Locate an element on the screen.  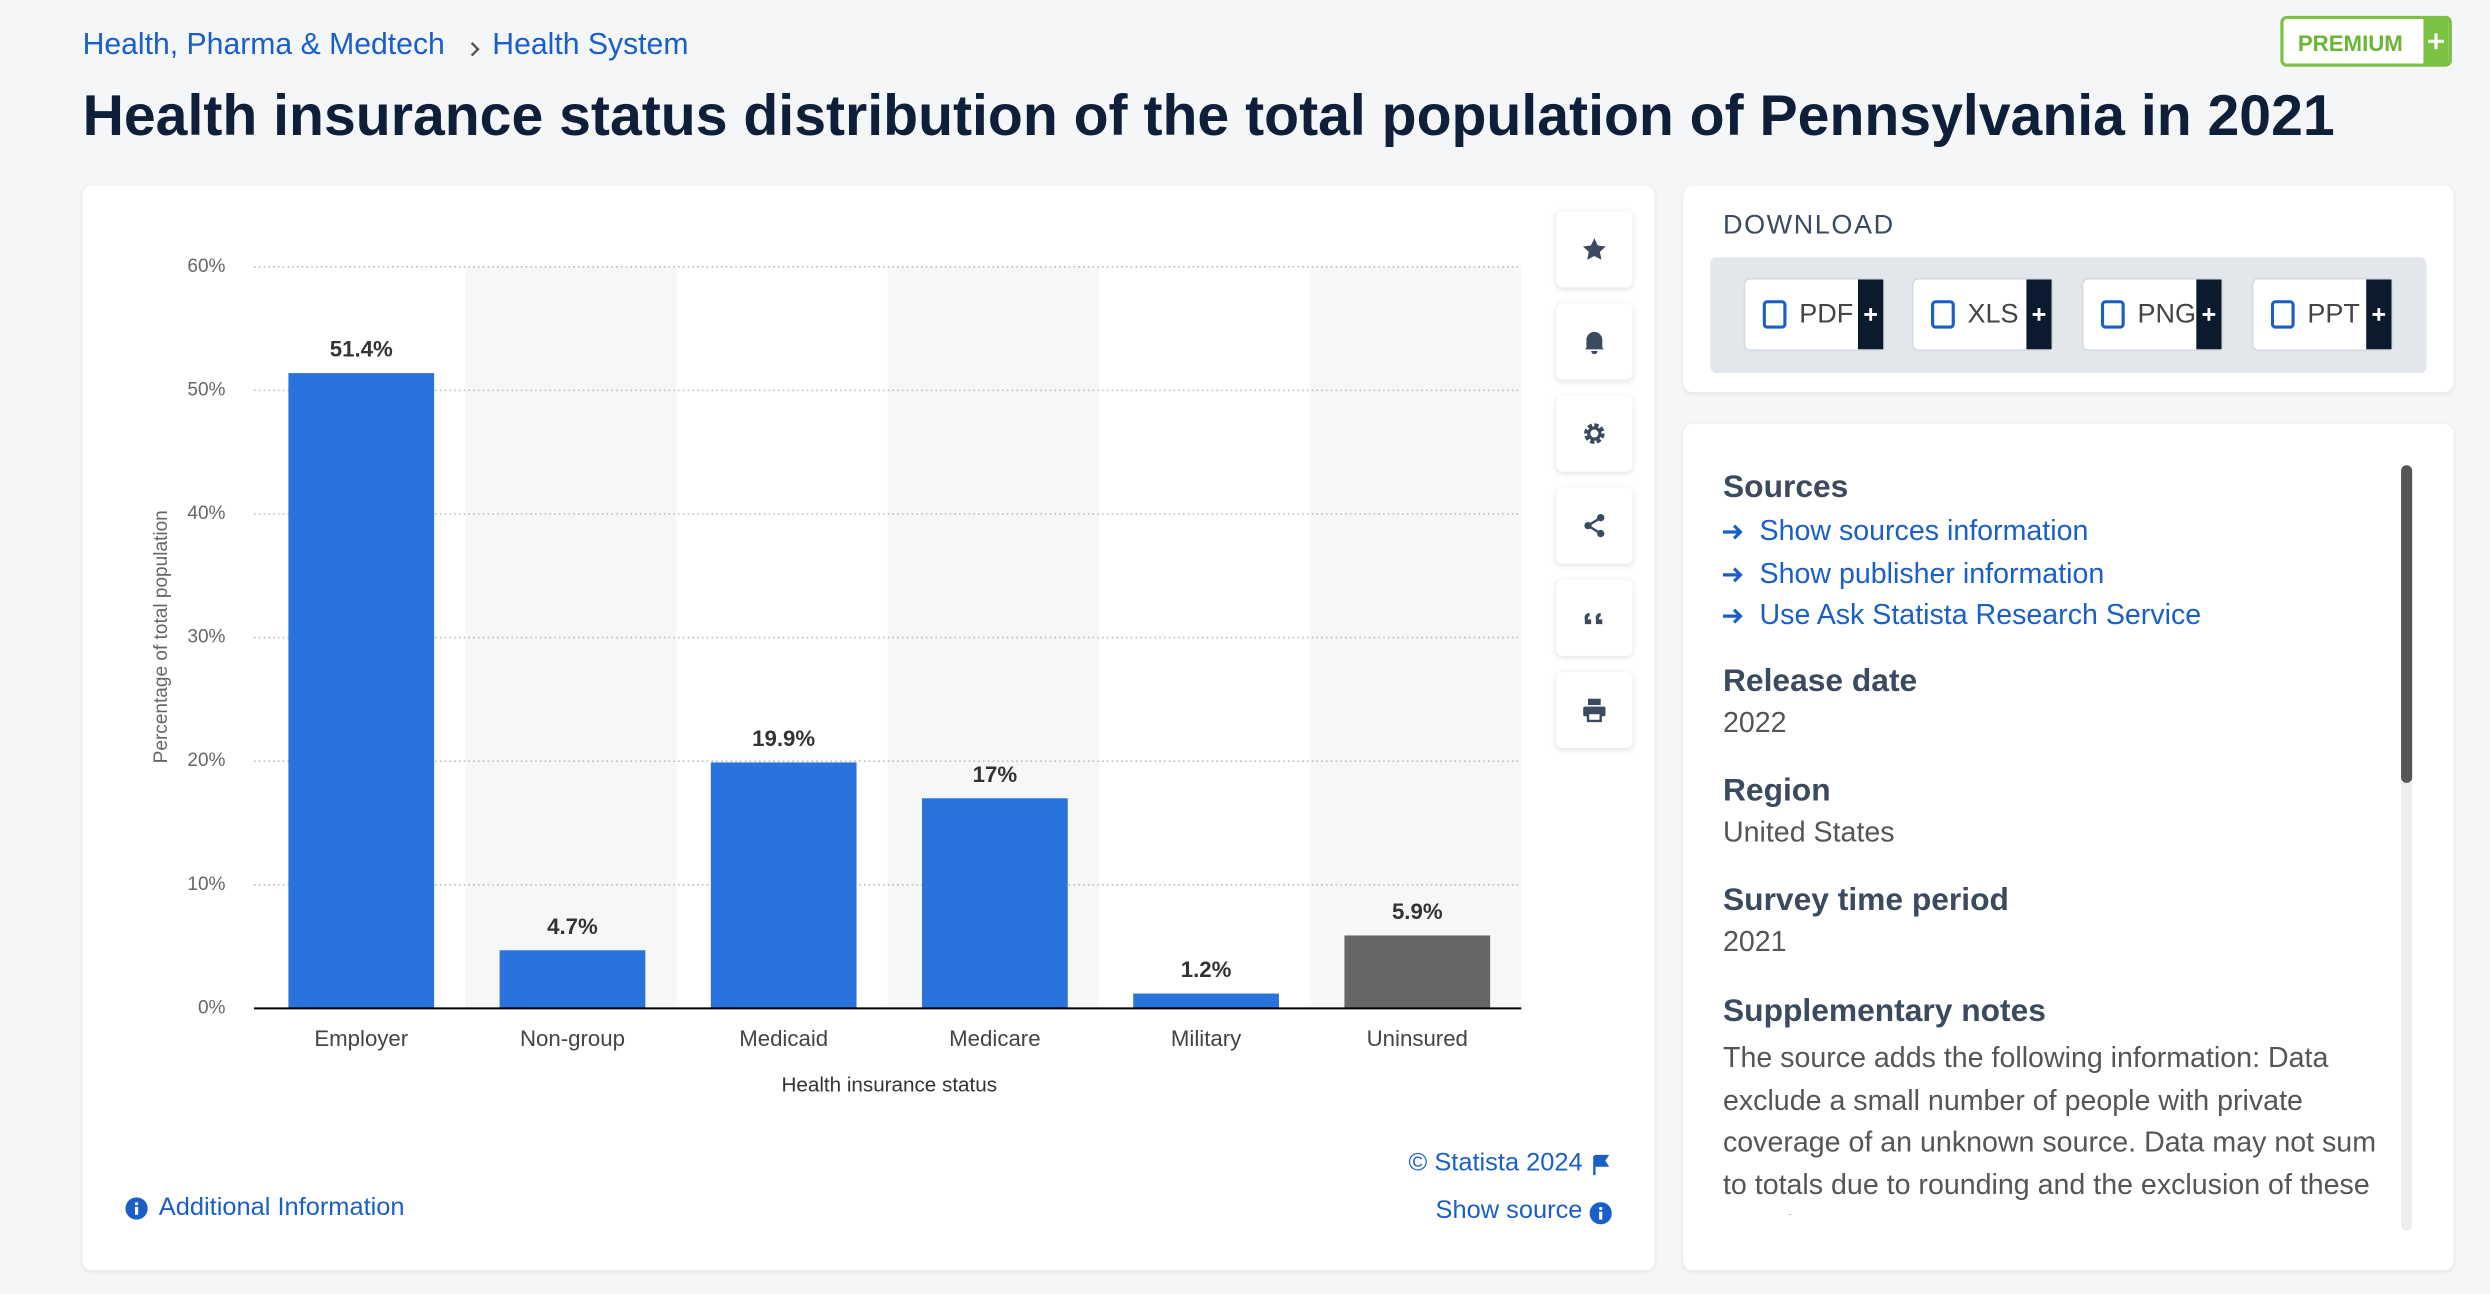
notification-button is located at coordinates (1594, 341).